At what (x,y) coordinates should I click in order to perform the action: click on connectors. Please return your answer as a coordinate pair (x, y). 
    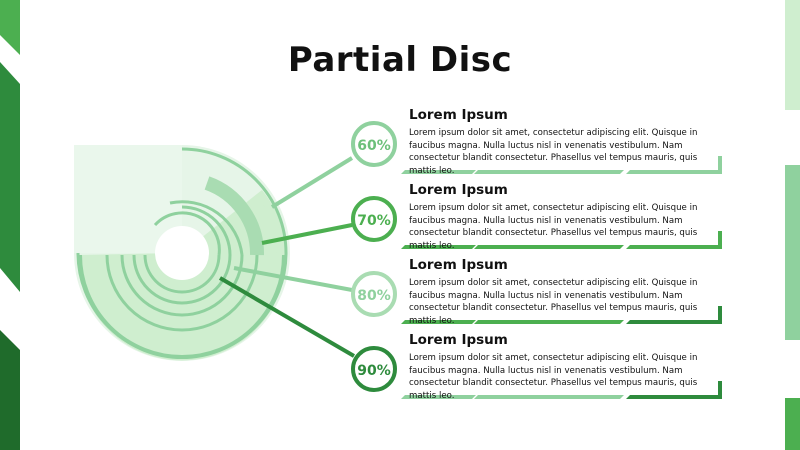
    Looking at the image, I should click on (287, 257).